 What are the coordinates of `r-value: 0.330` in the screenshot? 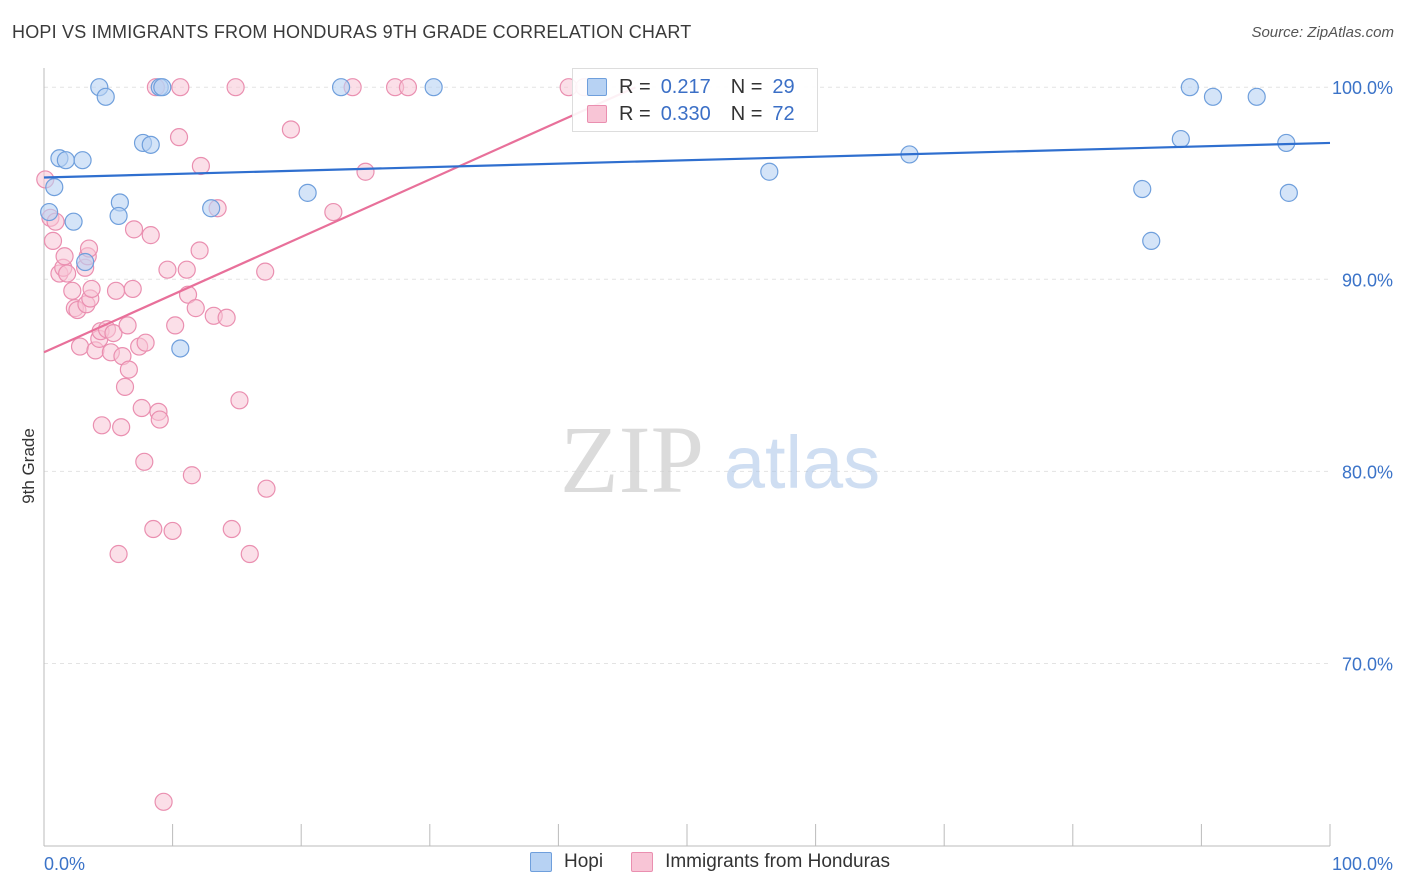 It's located at (685, 113).